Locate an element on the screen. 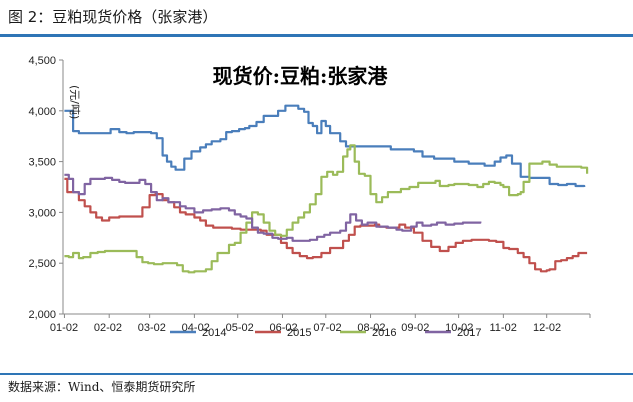 The width and height of the screenshot is (633, 402). x-tick-label: 05-02 is located at coordinates (240, 328).